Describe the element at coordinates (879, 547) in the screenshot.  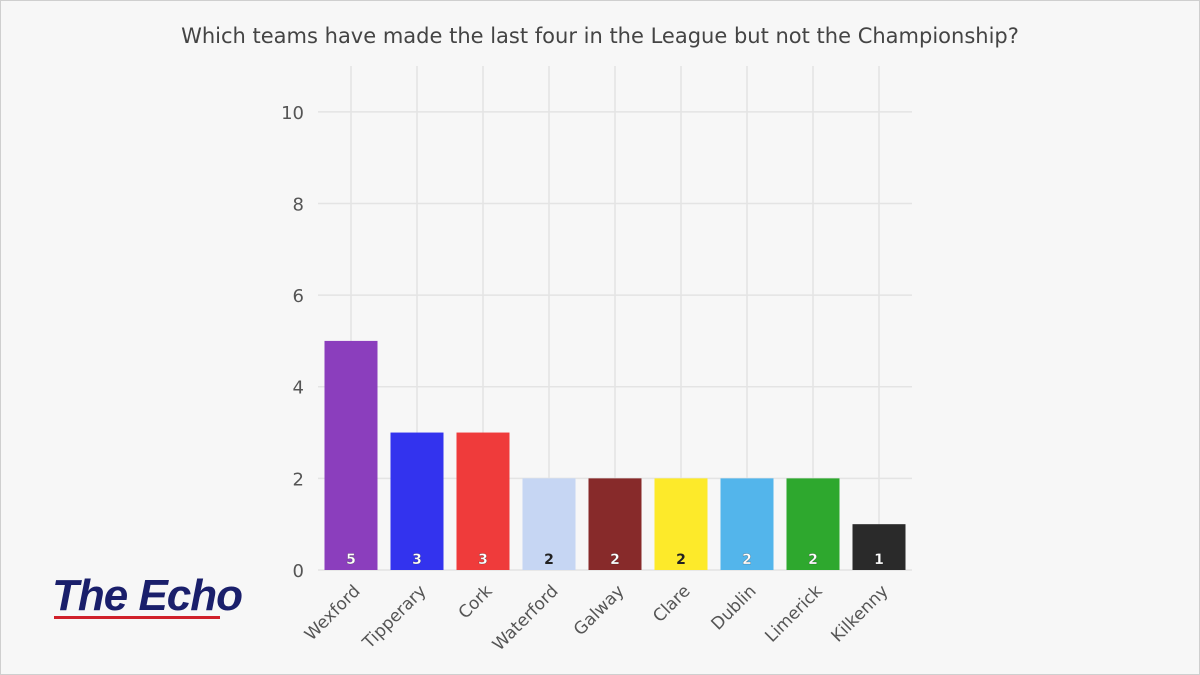
I see `bar-kilkenny` at that location.